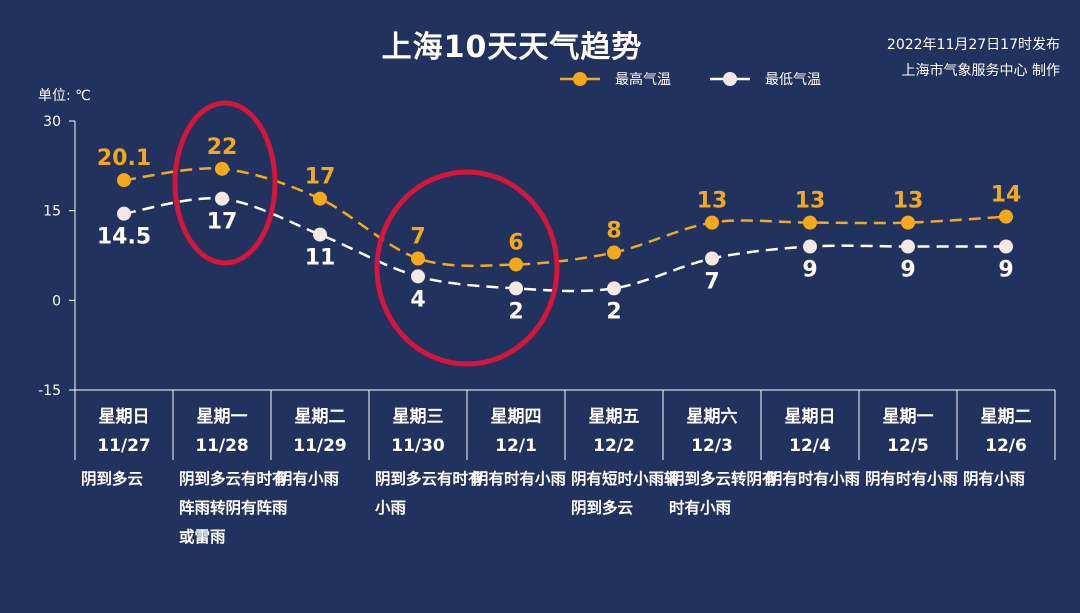 The image size is (1080, 613). Describe the element at coordinates (810, 446) in the screenshot. I see `x-date-label: 12/4` at that location.